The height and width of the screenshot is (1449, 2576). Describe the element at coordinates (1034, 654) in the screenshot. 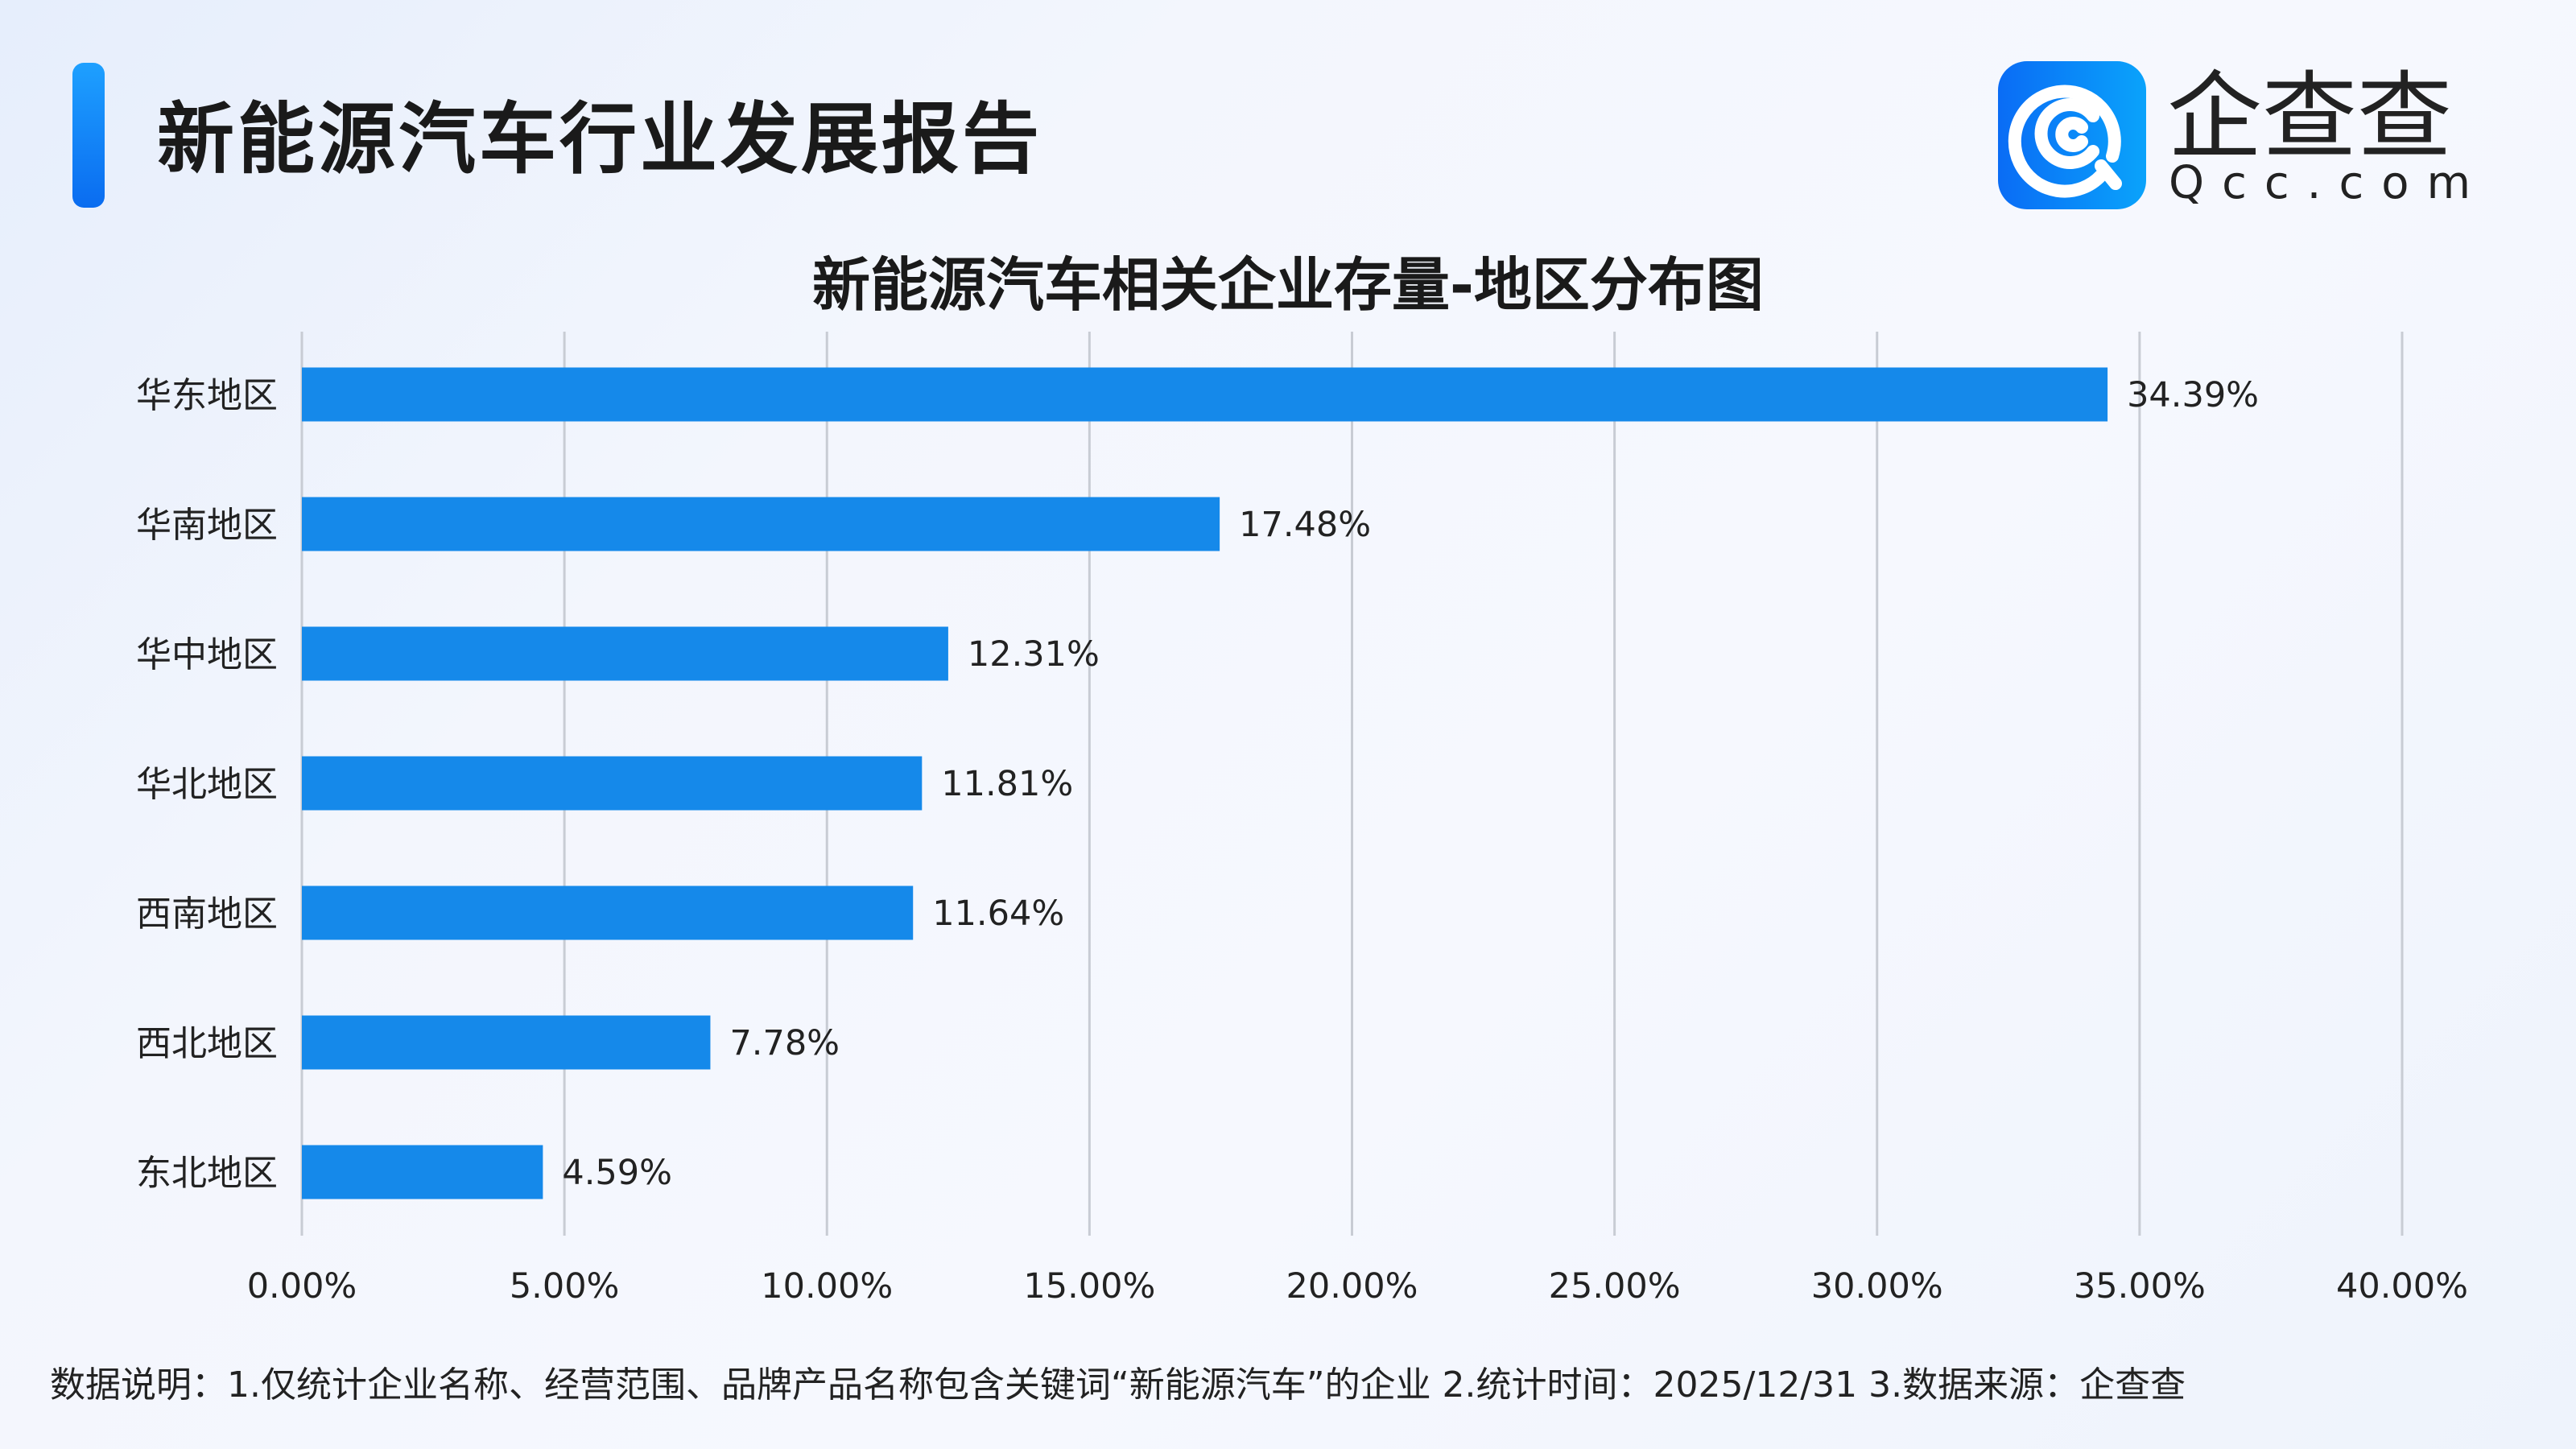

I see `data-label: 12.31%` at that location.